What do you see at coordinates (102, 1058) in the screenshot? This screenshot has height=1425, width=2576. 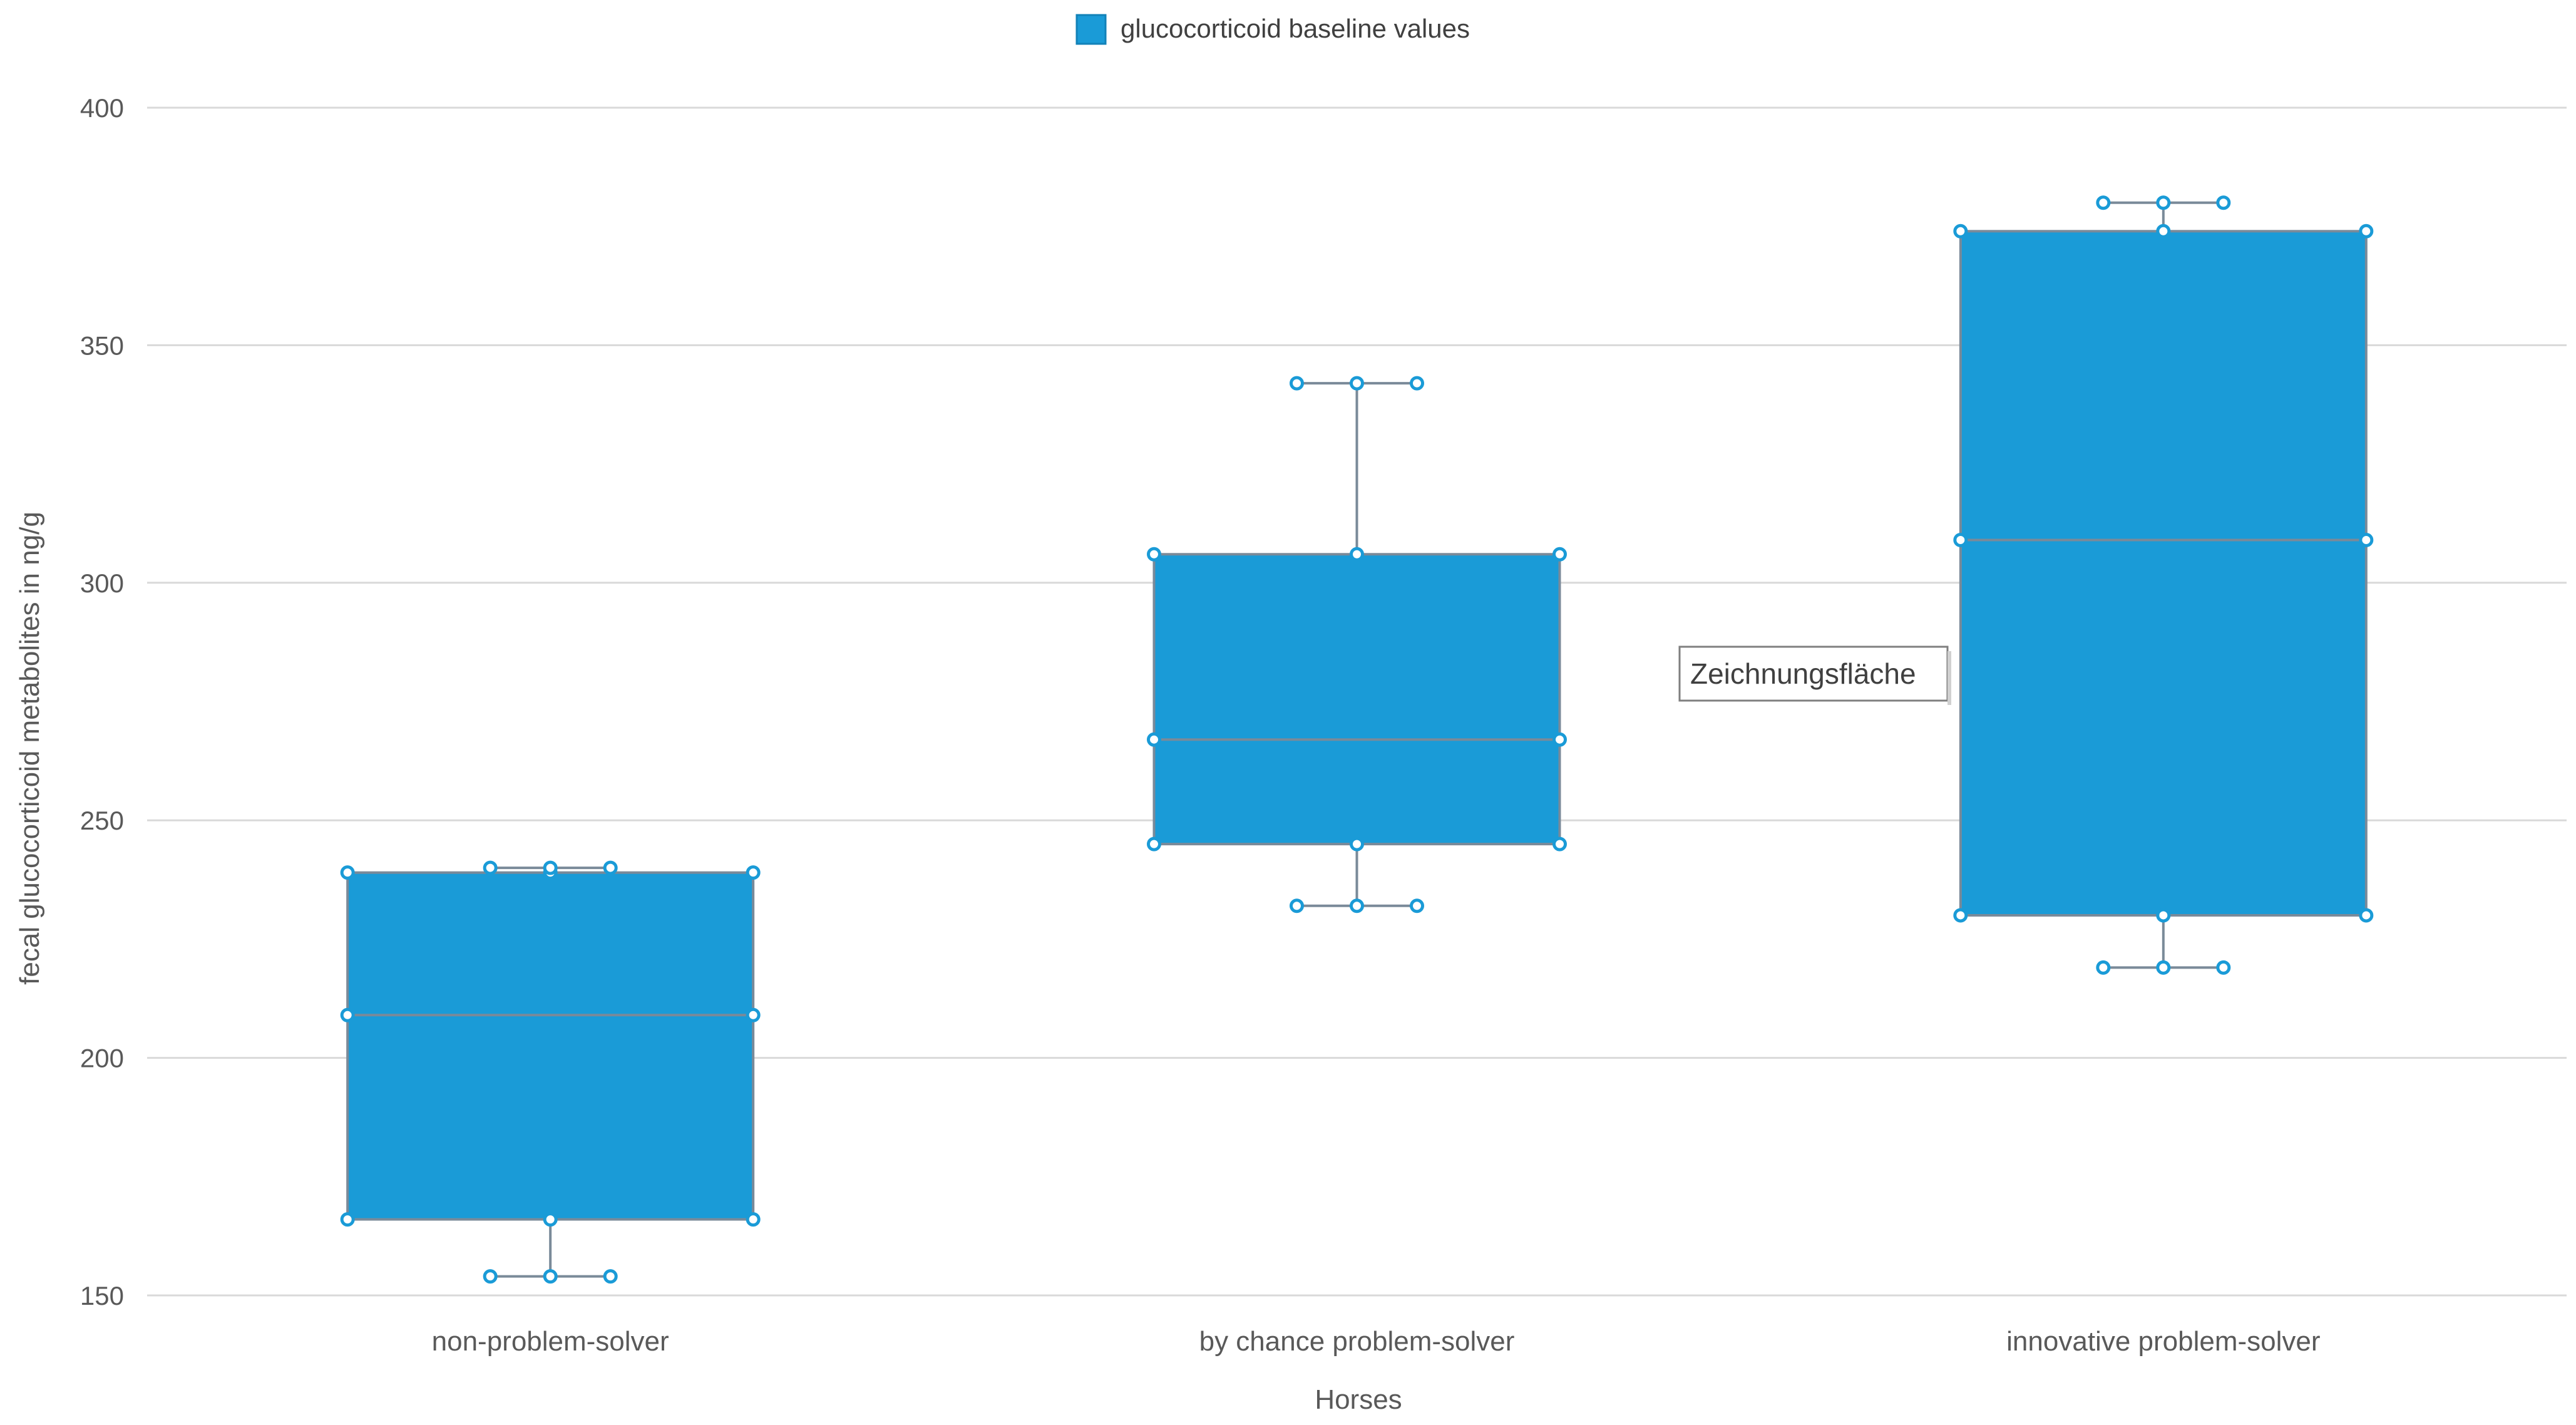 I see `y-tick-label: 200` at bounding box center [102, 1058].